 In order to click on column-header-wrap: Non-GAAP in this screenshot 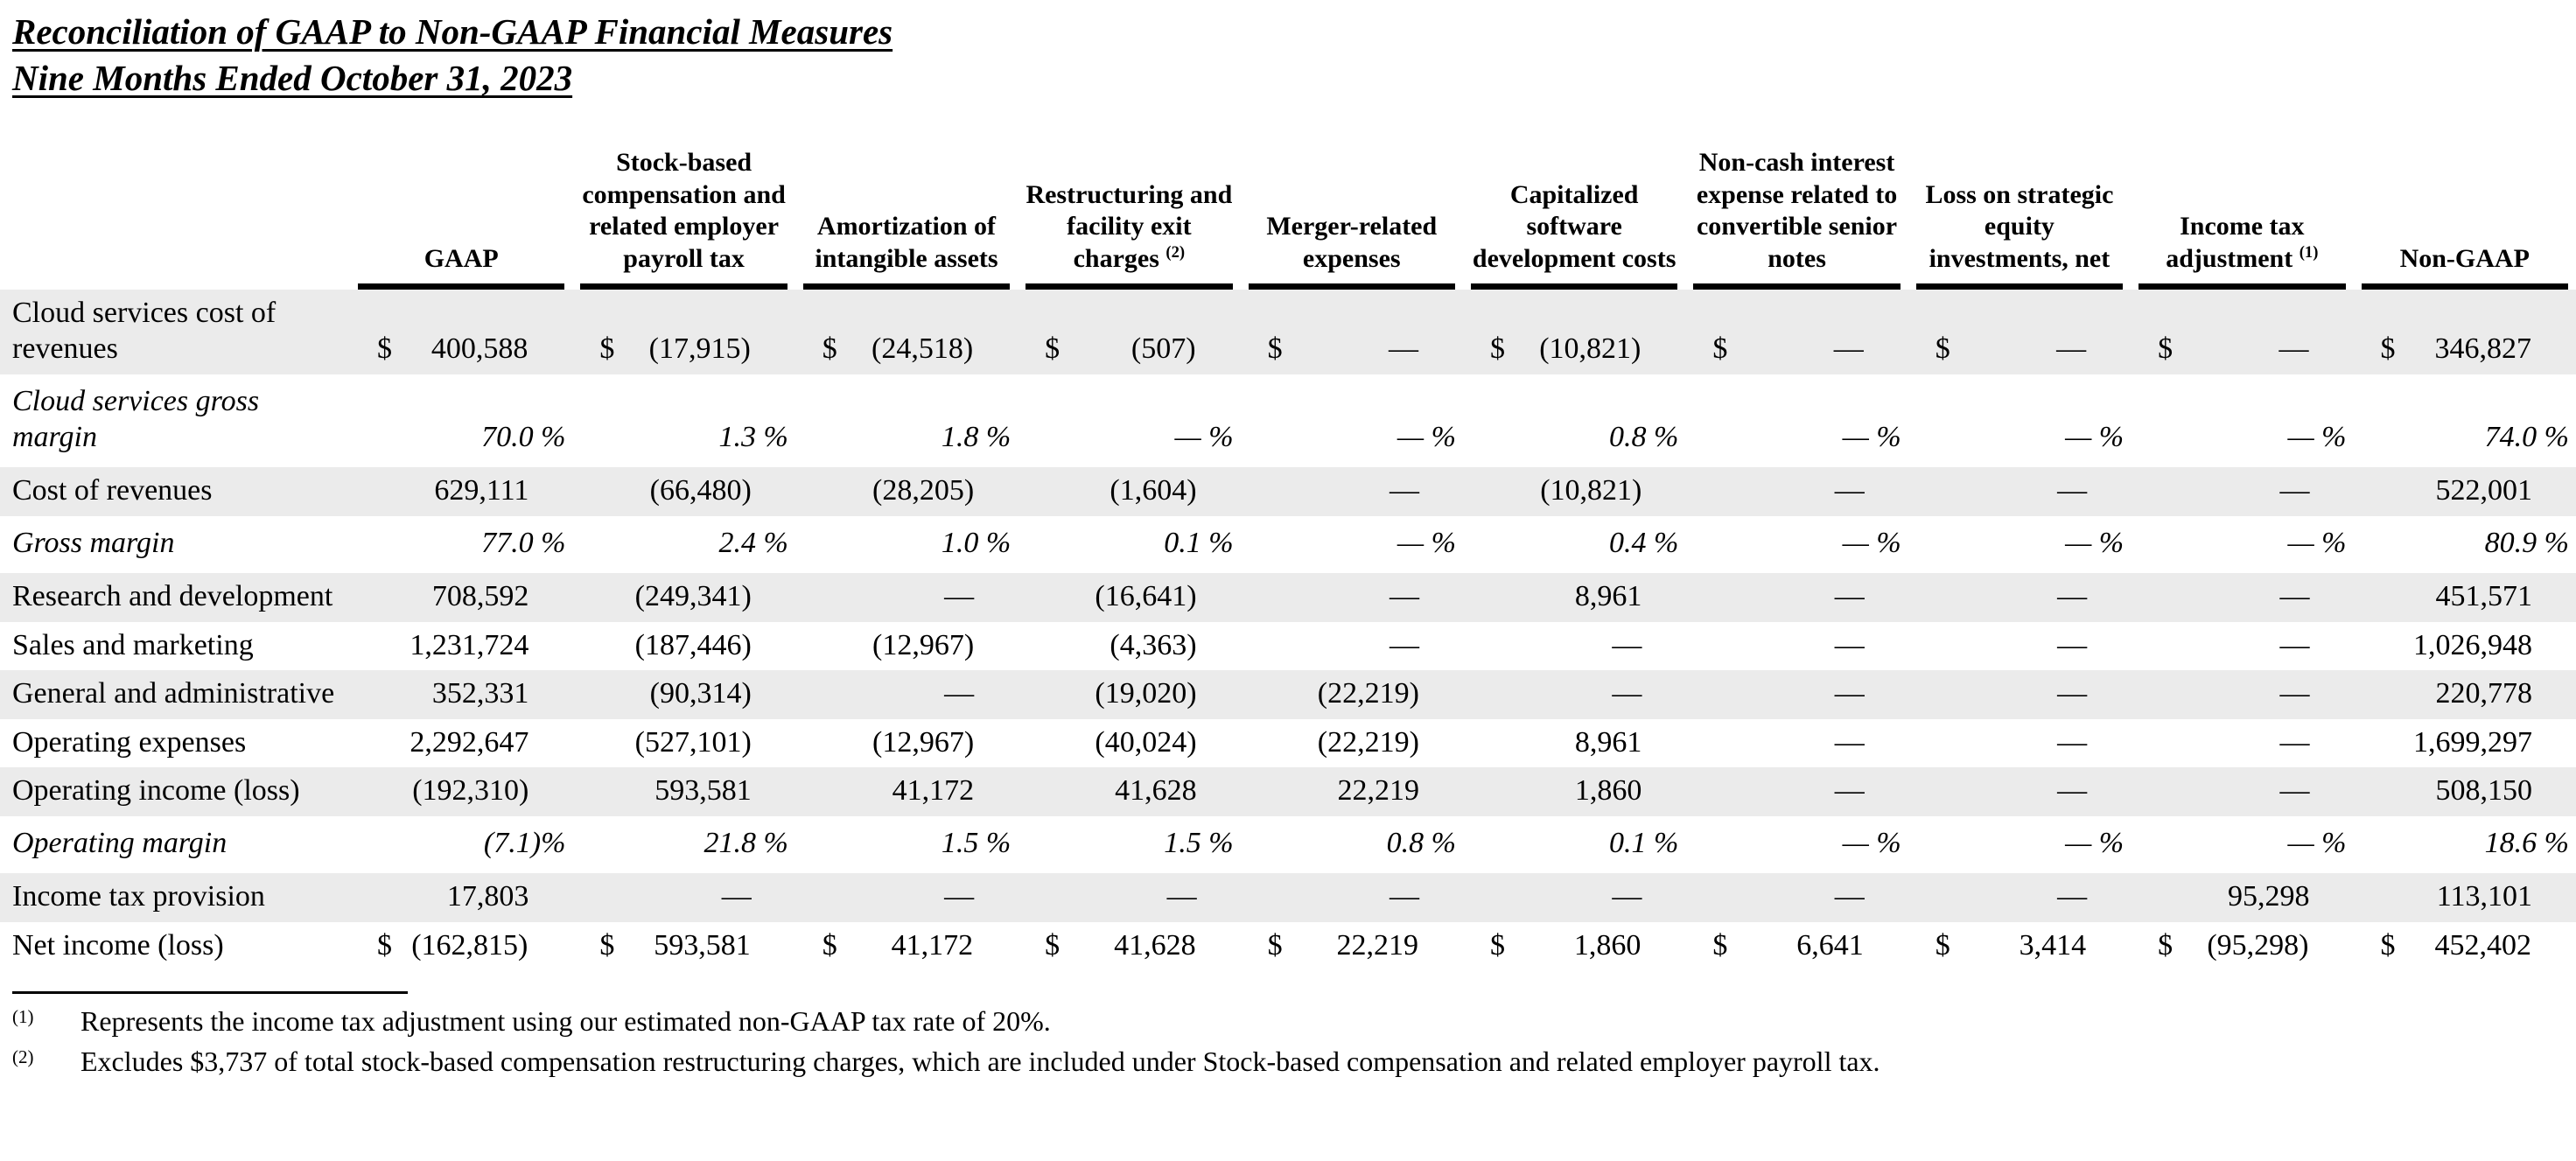, I will do `click(2464, 203)`.